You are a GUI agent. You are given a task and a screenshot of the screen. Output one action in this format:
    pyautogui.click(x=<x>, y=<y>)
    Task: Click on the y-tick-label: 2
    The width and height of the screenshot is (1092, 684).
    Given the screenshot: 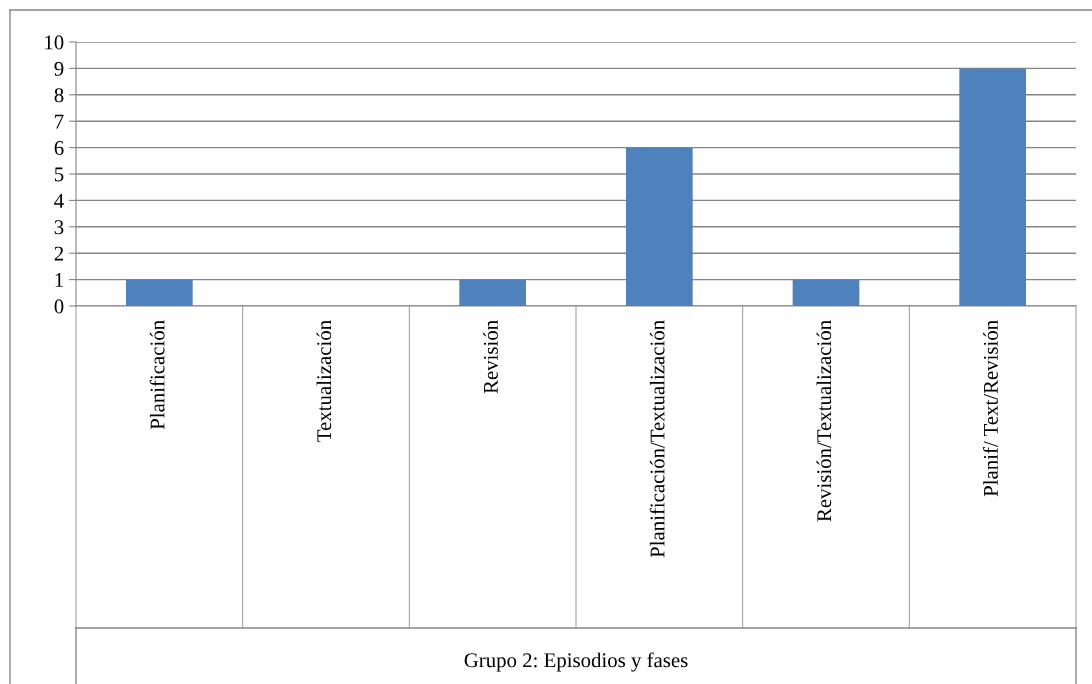 What is the action you would take?
    pyautogui.click(x=59, y=253)
    